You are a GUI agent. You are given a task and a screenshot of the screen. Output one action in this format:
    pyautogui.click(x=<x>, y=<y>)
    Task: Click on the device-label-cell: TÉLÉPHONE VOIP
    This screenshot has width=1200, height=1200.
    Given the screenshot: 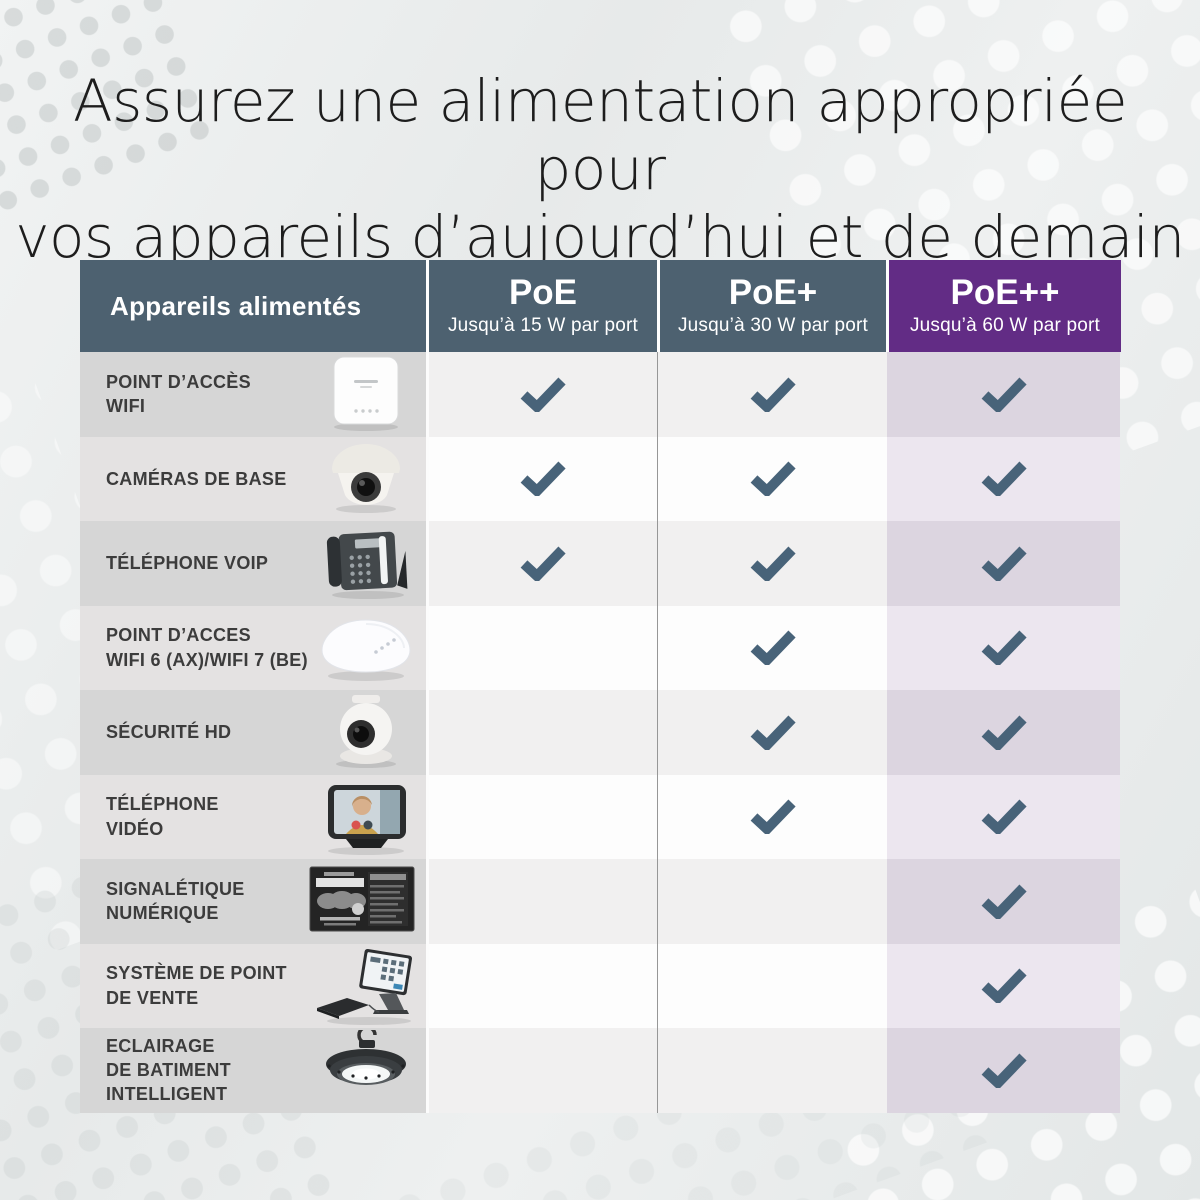 What is the action you would take?
    pyautogui.click(x=253, y=563)
    